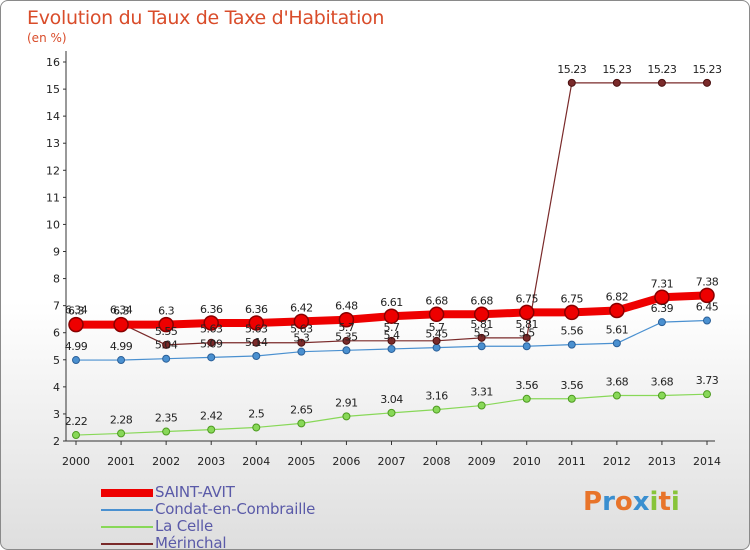 The height and width of the screenshot is (550, 750). I want to click on data-label: 5.55, so click(166, 331).